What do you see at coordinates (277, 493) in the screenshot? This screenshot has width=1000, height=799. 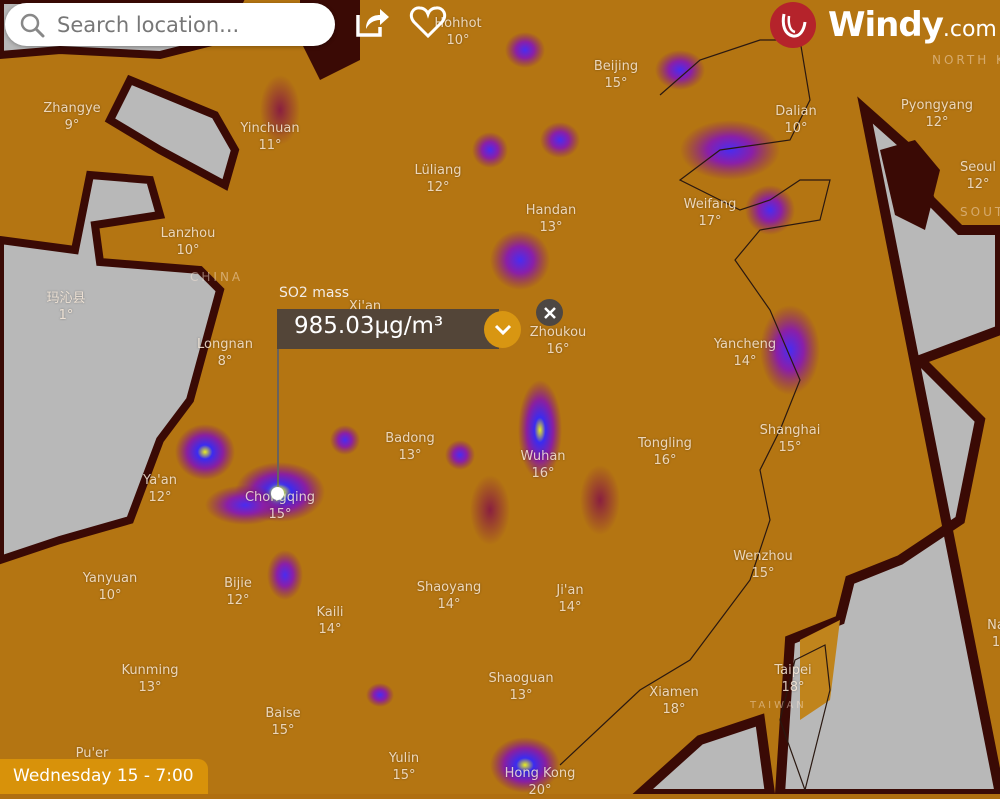 I see `picker-handle` at bounding box center [277, 493].